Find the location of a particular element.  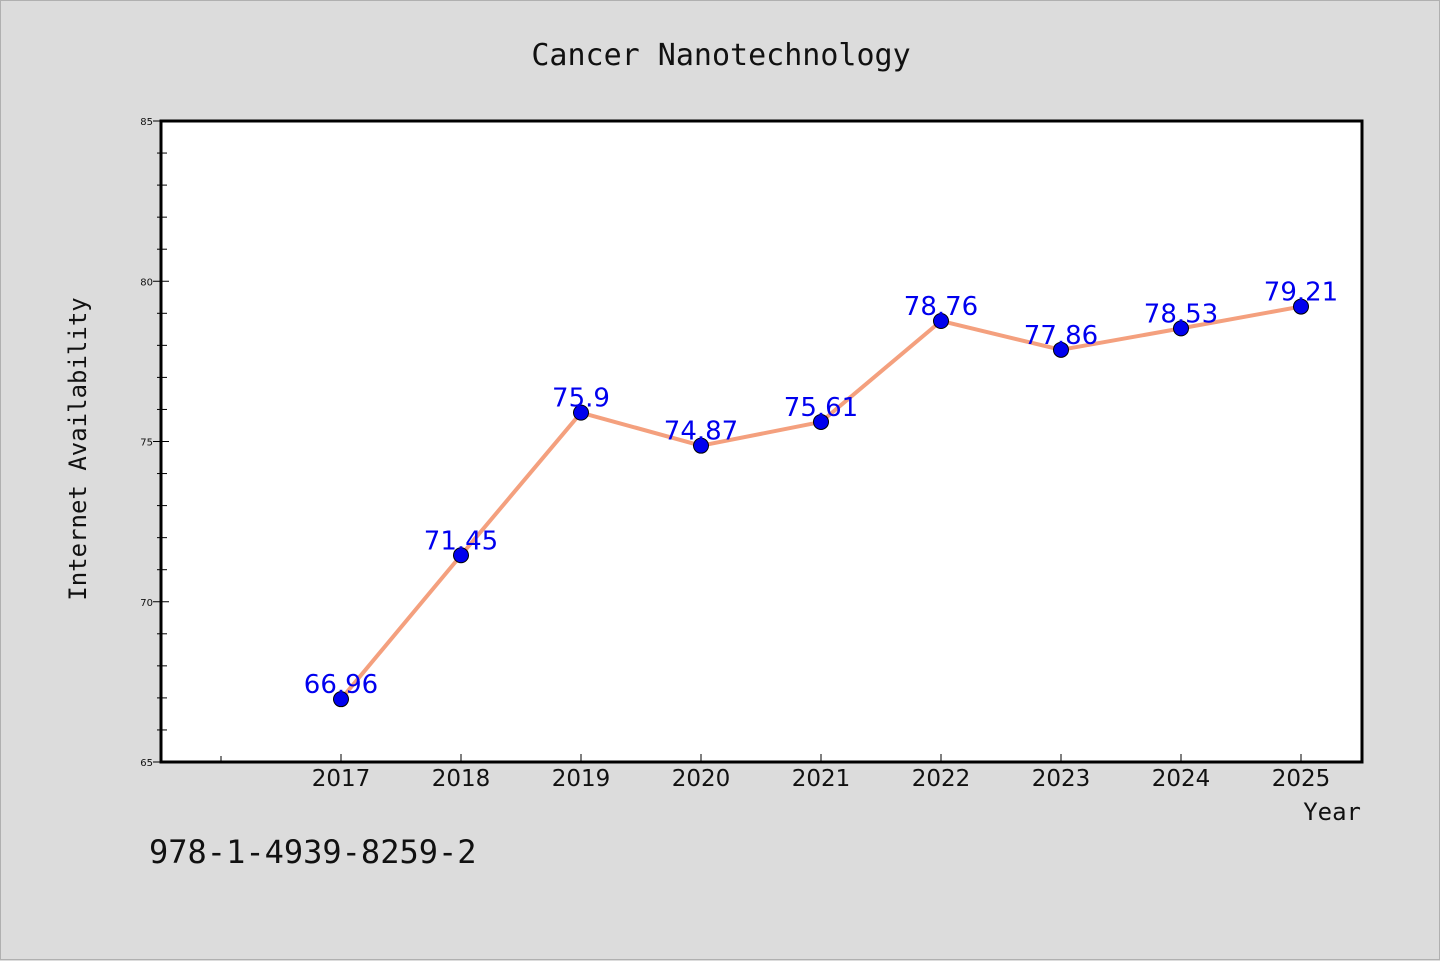

x-tick-label: 2021 is located at coordinates (821, 779).